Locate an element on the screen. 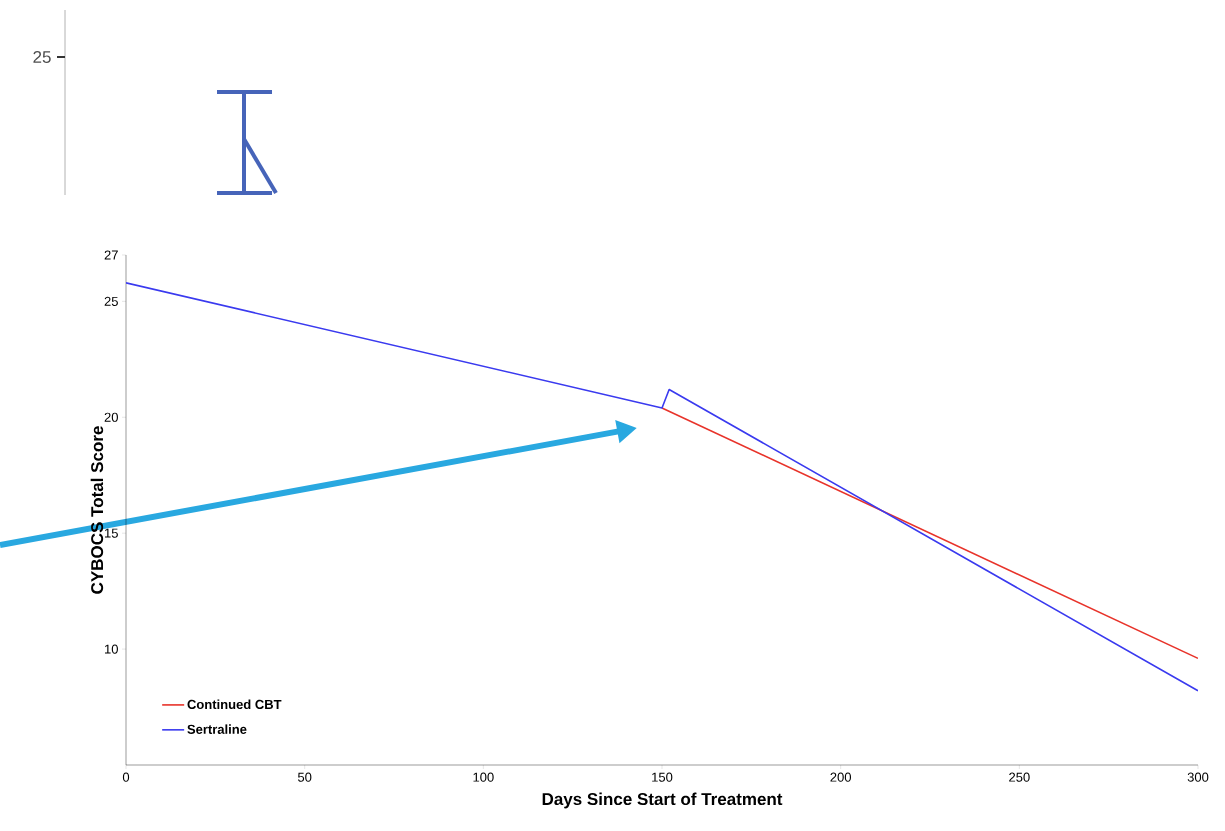  x-tick-label: 100 is located at coordinates (483, 777).